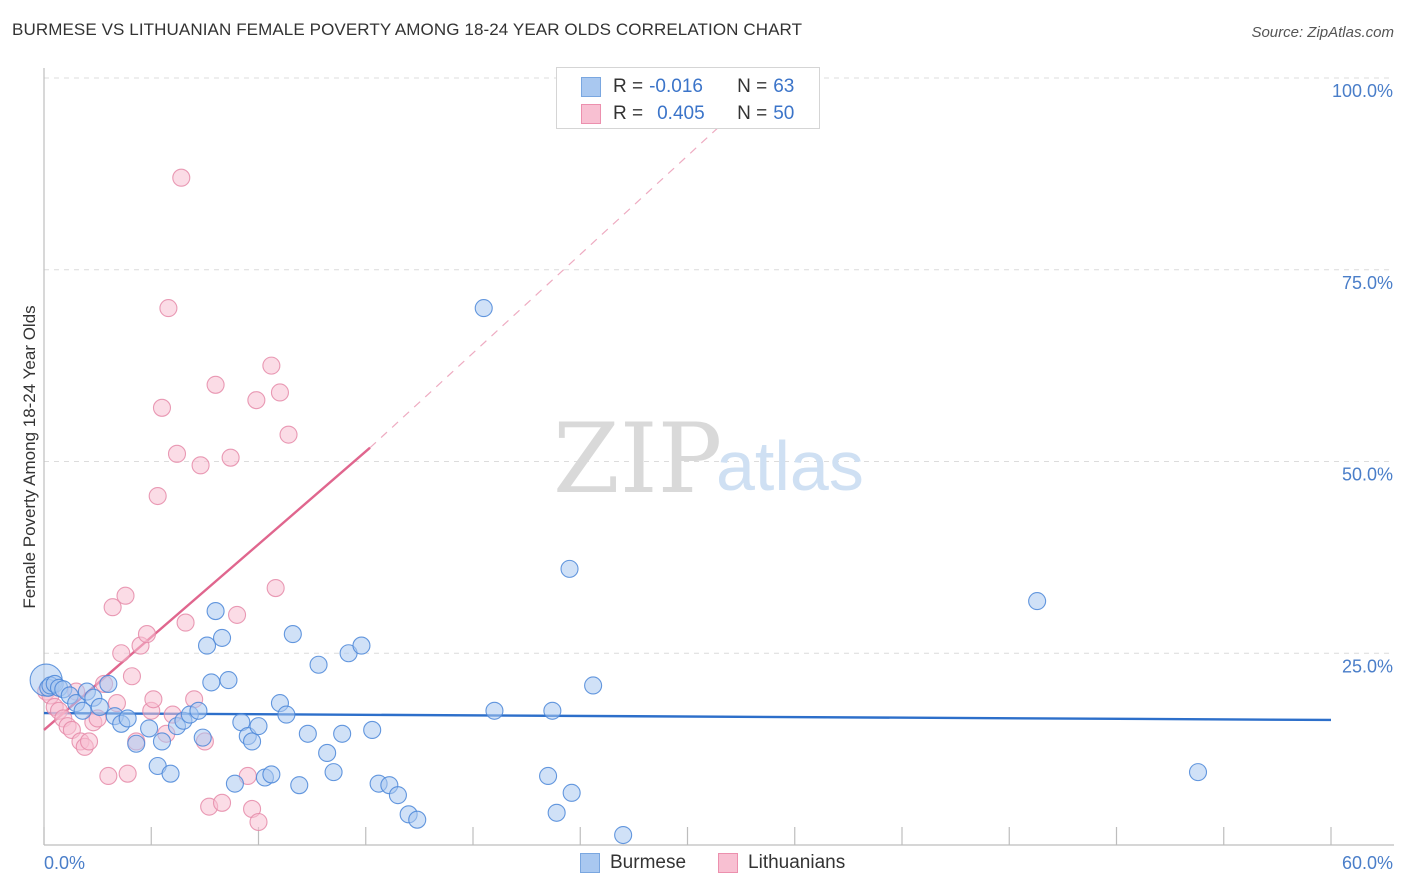 This screenshot has width=1406, height=892. I want to click on trend-line-burmese, so click(687, 716).